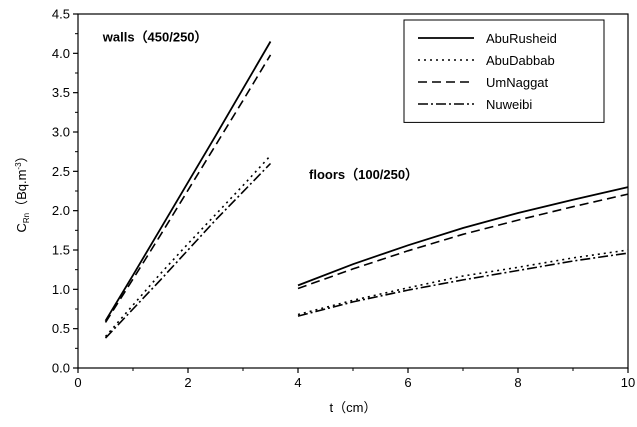 This screenshot has width=637, height=427. Describe the element at coordinates (187, 382) in the screenshot. I see `x-tick-label: 2` at that location.